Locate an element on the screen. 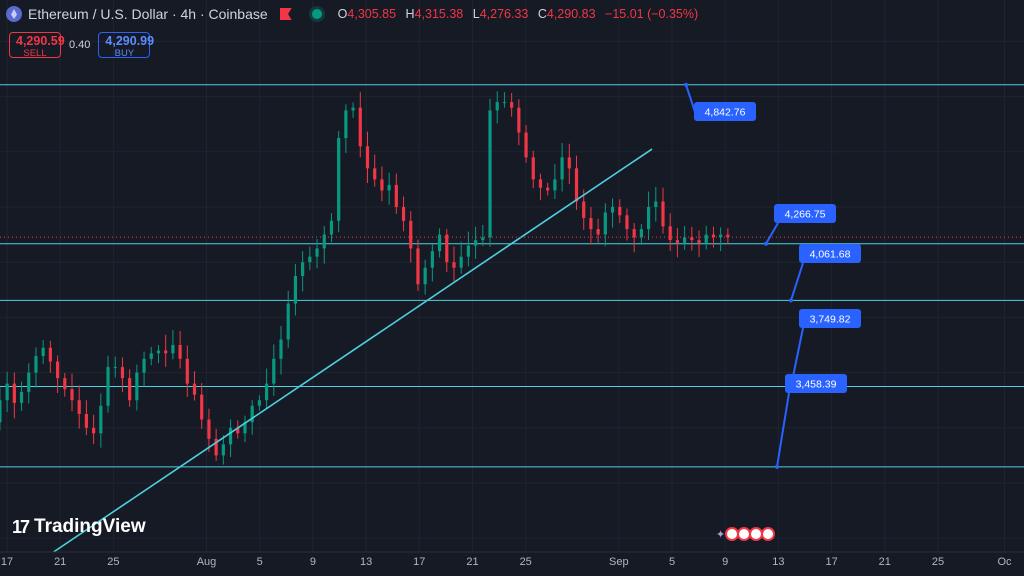 This screenshot has height=576, width=1024. event-flag-icon is located at coordinates (768, 534).